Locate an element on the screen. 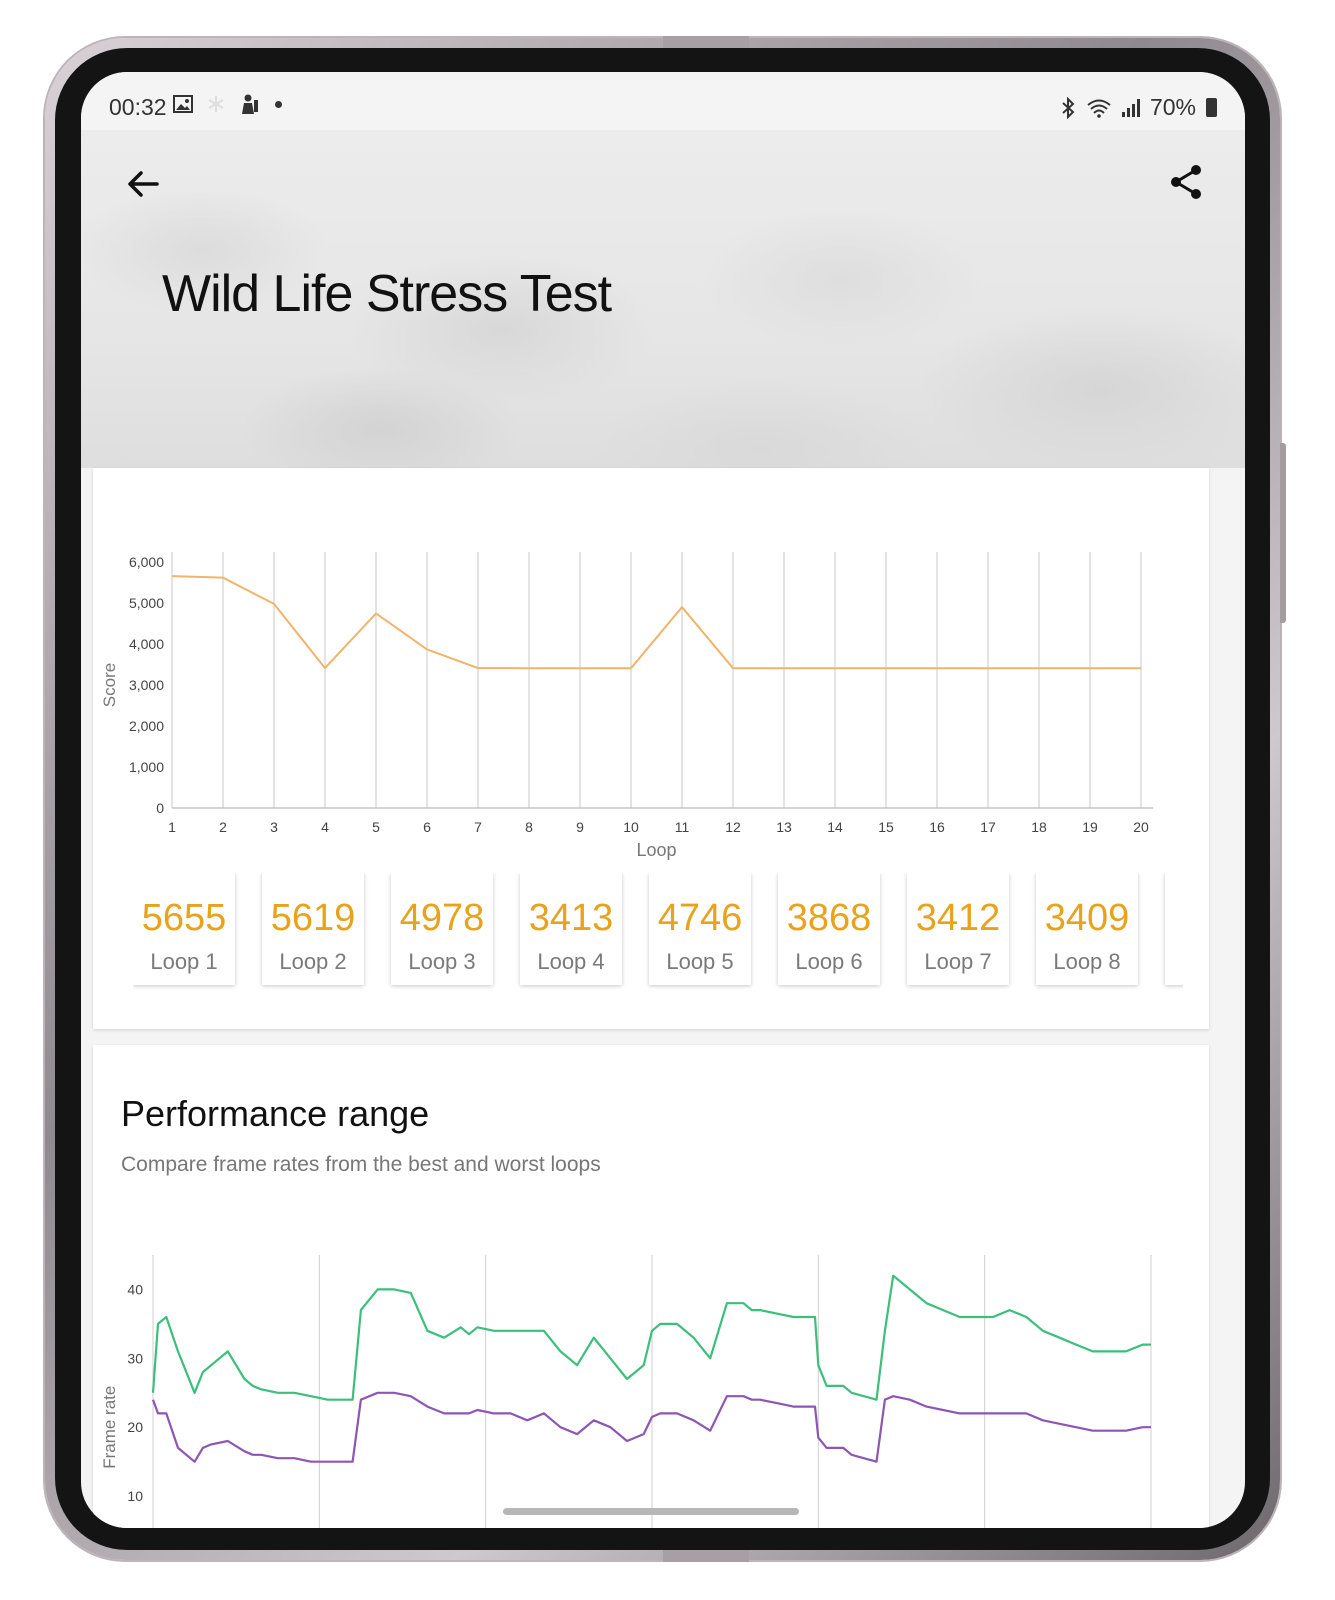 The height and width of the screenshot is (1600, 1335). x-tick-label: 4 is located at coordinates (325, 827).